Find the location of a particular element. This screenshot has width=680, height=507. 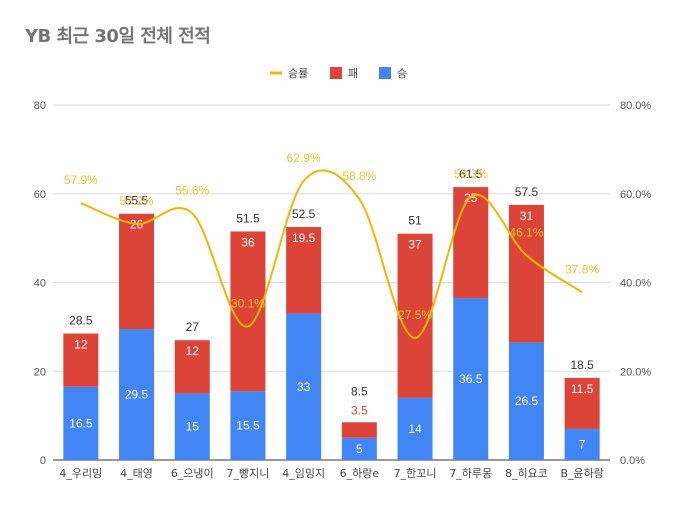

x-tick-label: 8_히요코 is located at coordinates (526, 473).